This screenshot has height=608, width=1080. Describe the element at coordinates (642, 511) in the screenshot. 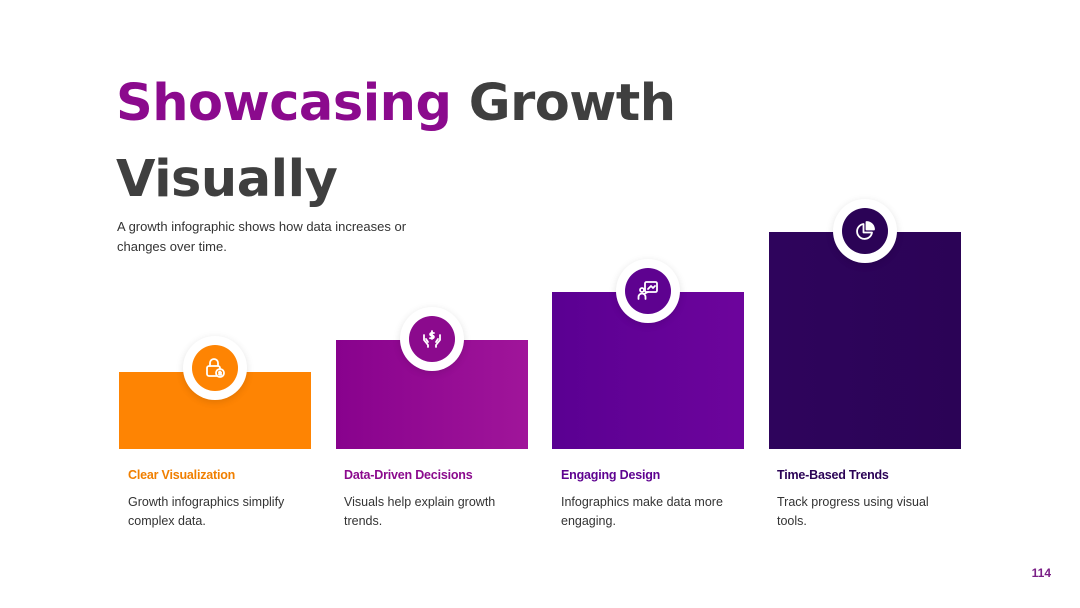

I see `step-text: Infographics make data more engaging.` at that location.